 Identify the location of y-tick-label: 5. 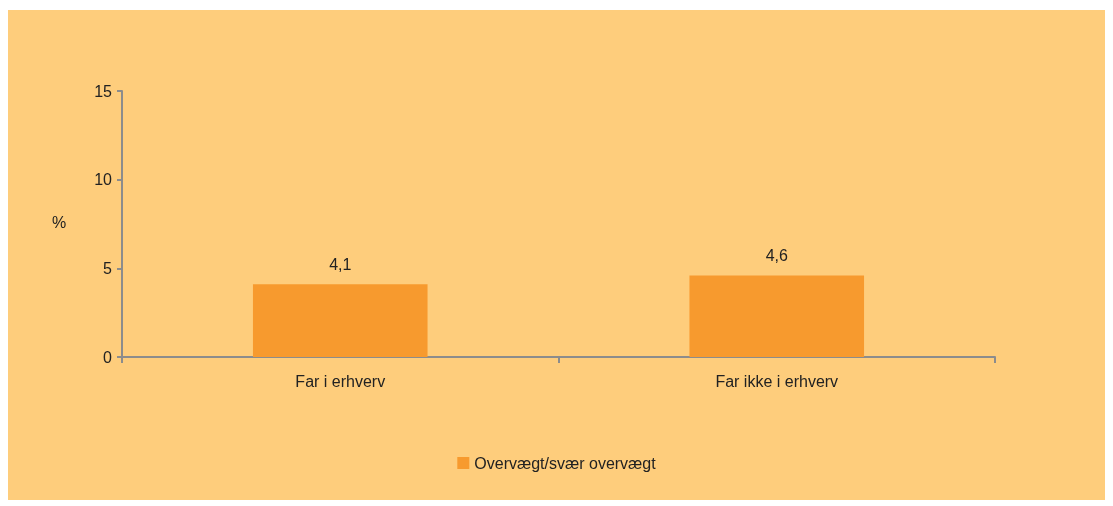
(108, 268).